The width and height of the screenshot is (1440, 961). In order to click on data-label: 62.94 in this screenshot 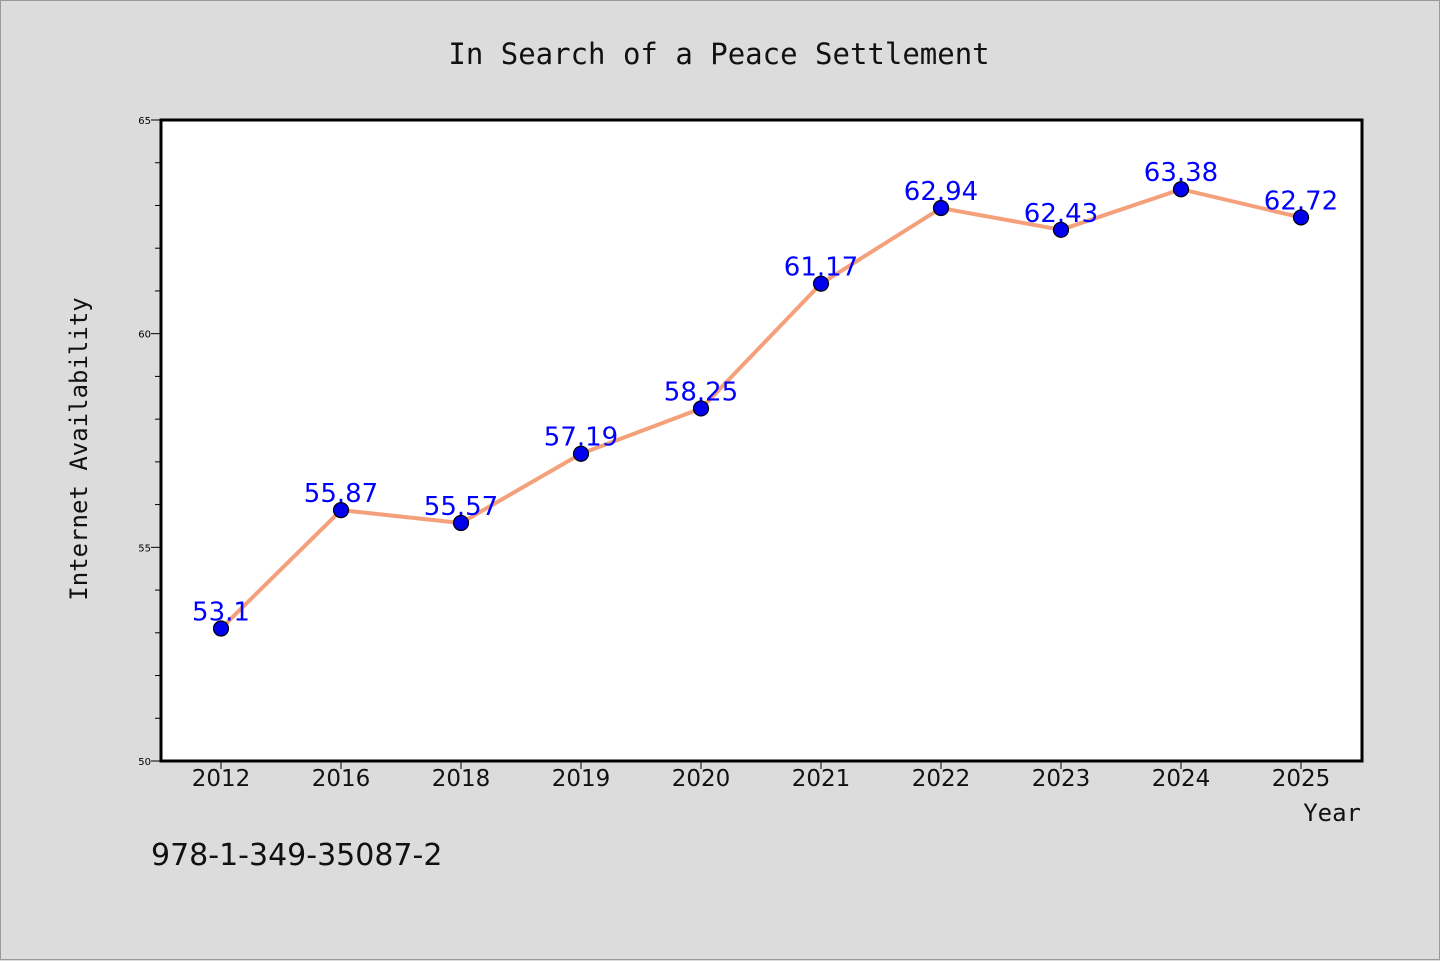, I will do `click(941, 192)`.